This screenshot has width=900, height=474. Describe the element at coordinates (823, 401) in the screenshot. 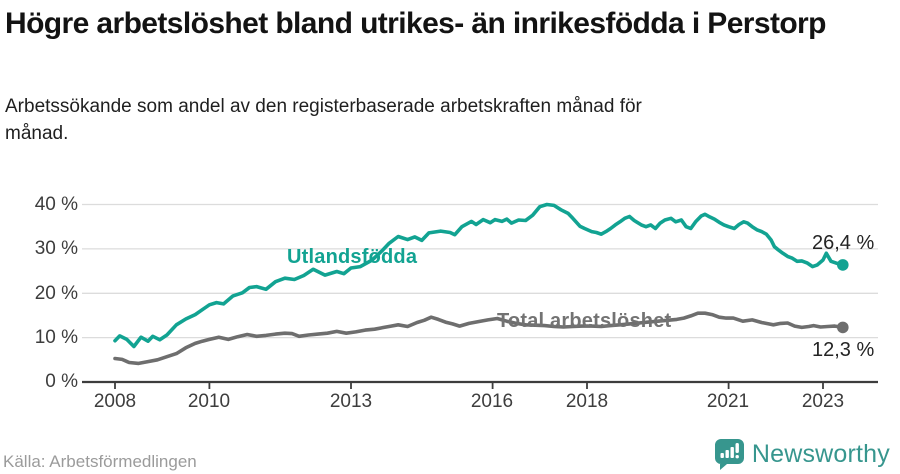

I see `x-axis-tick-label: 2023` at that location.